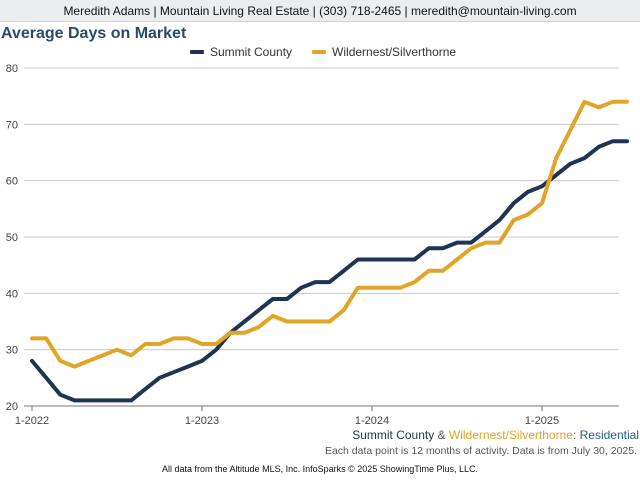  What do you see at coordinates (372, 421) in the screenshot?
I see `x-tick-label: 1-2024` at bounding box center [372, 421].